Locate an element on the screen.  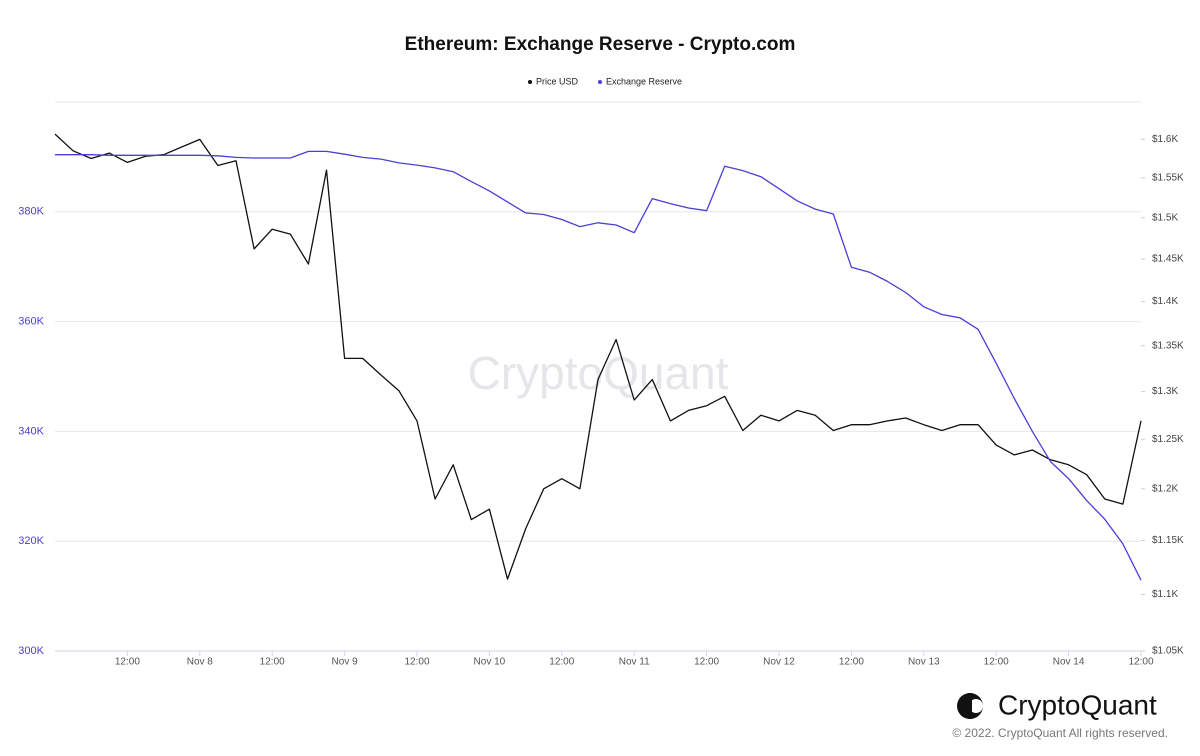
y-tick-label: 300K is located at coordinates (31, 651).